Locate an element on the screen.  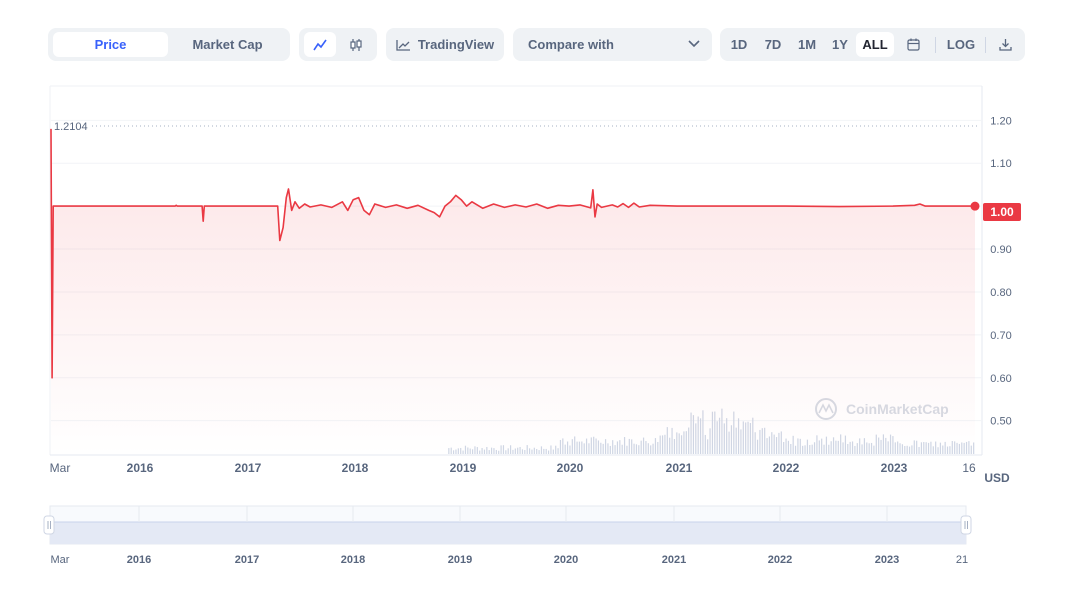
x-tick-label: 2020 is located at coordinates (570, 468).